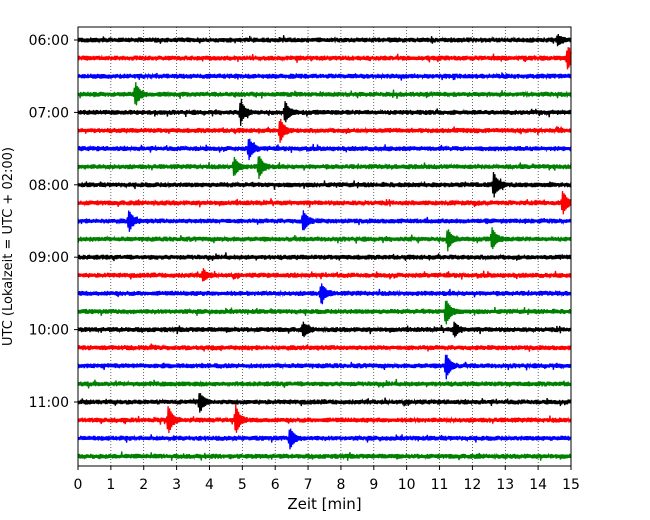 The width and height of the screenshot is (650, 520). What do you see at coordinates (49, 186) in the screenshot?
I see `y-tick-label: 08:00` at bounding box center [49, 186].